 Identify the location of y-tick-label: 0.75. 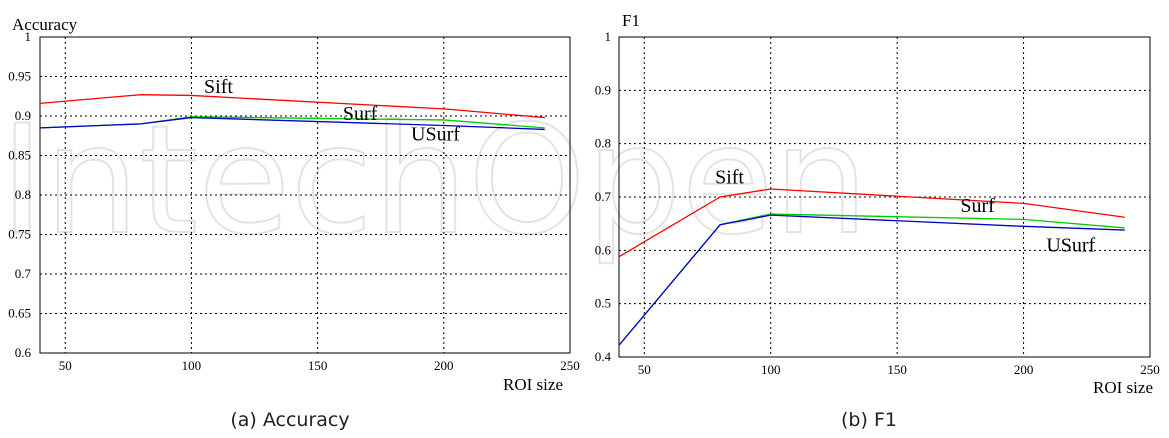
(19, 234).